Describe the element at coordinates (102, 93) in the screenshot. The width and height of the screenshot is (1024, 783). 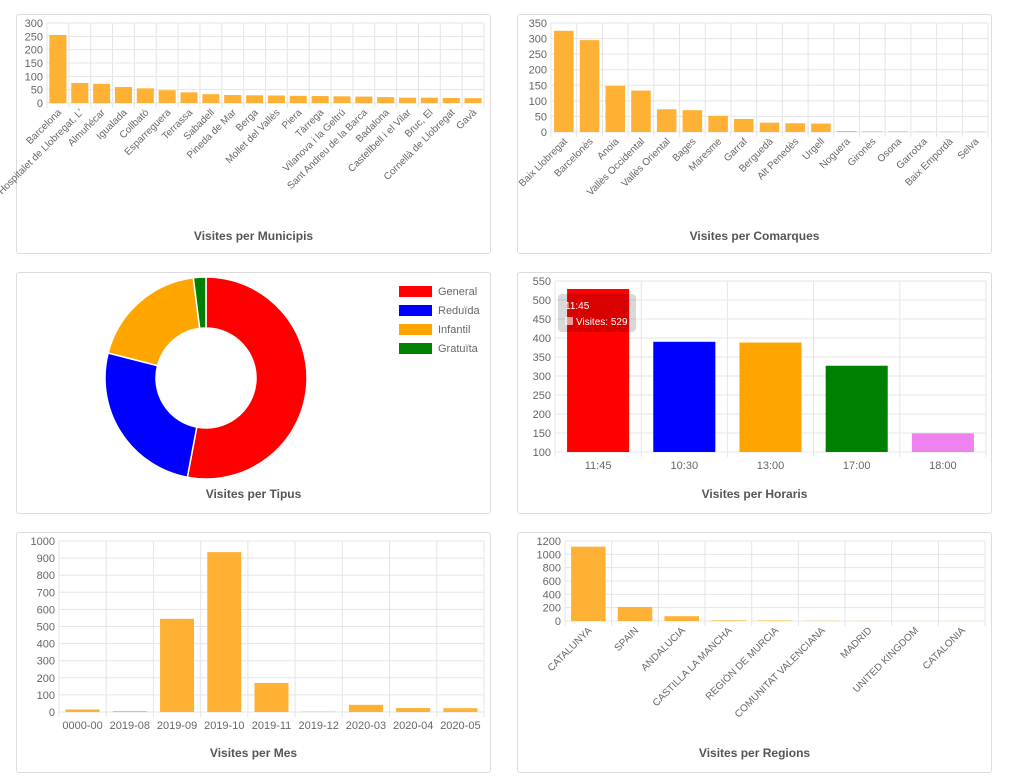
I see `bar-almunecar` at that location.